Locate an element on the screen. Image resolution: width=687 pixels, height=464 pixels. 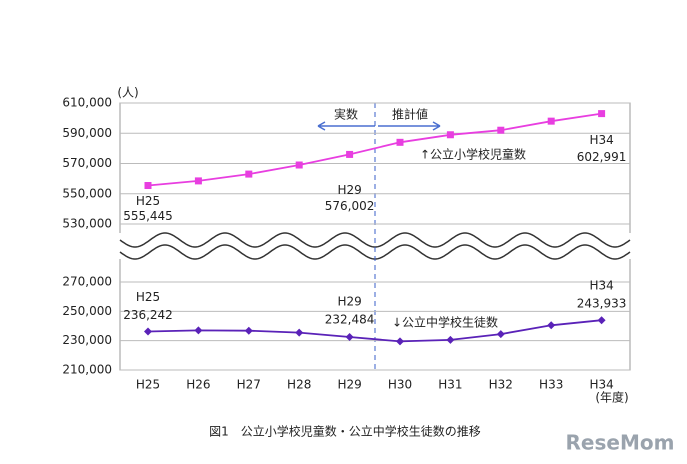
value-label: 576,002 is located at coordinates (350, 206).